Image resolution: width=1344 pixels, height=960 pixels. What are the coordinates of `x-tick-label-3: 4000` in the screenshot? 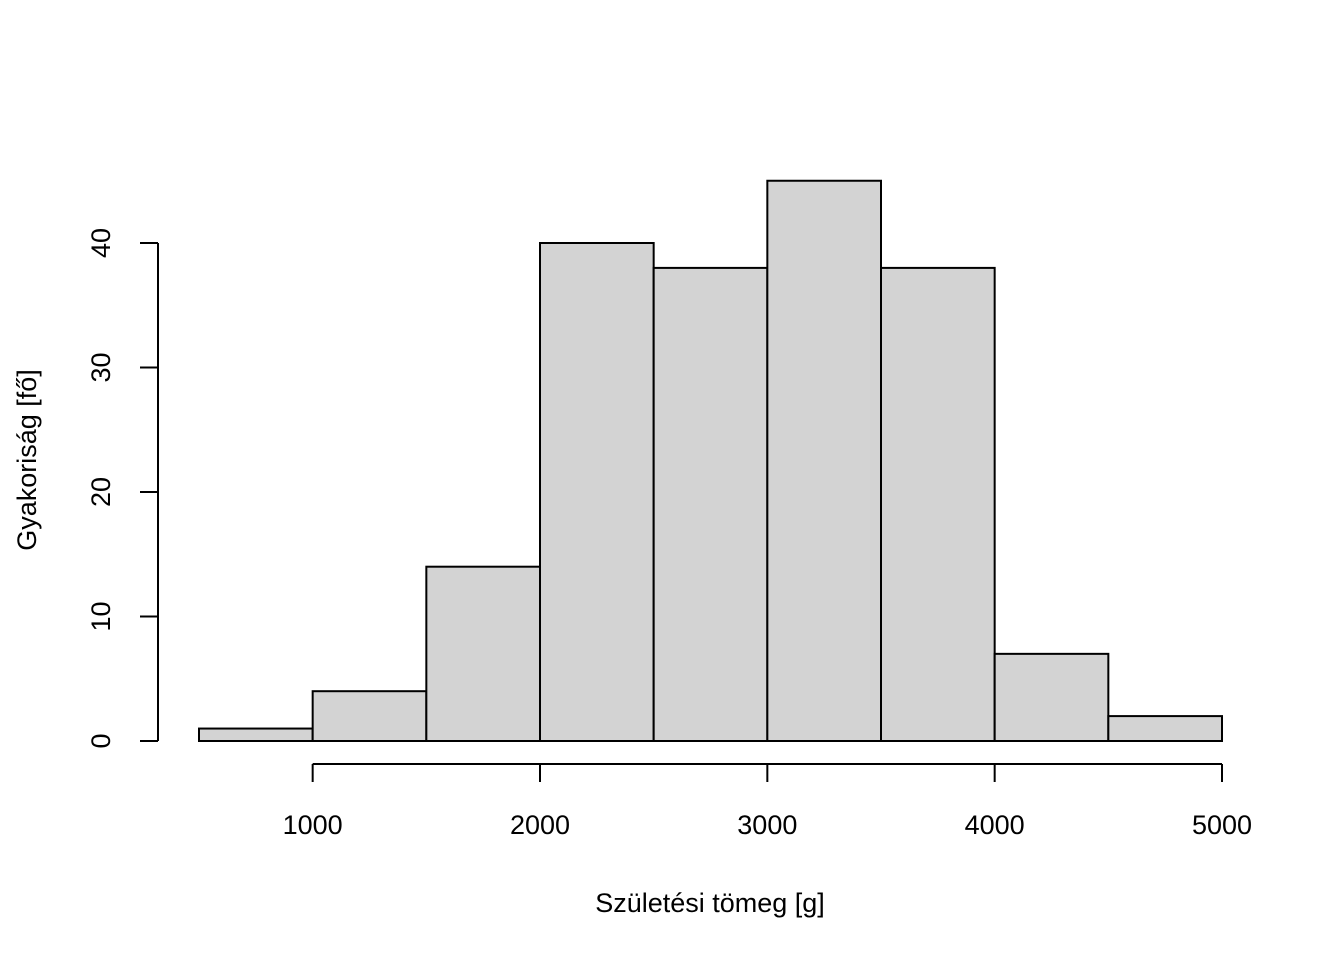 It's located at (995, 825).